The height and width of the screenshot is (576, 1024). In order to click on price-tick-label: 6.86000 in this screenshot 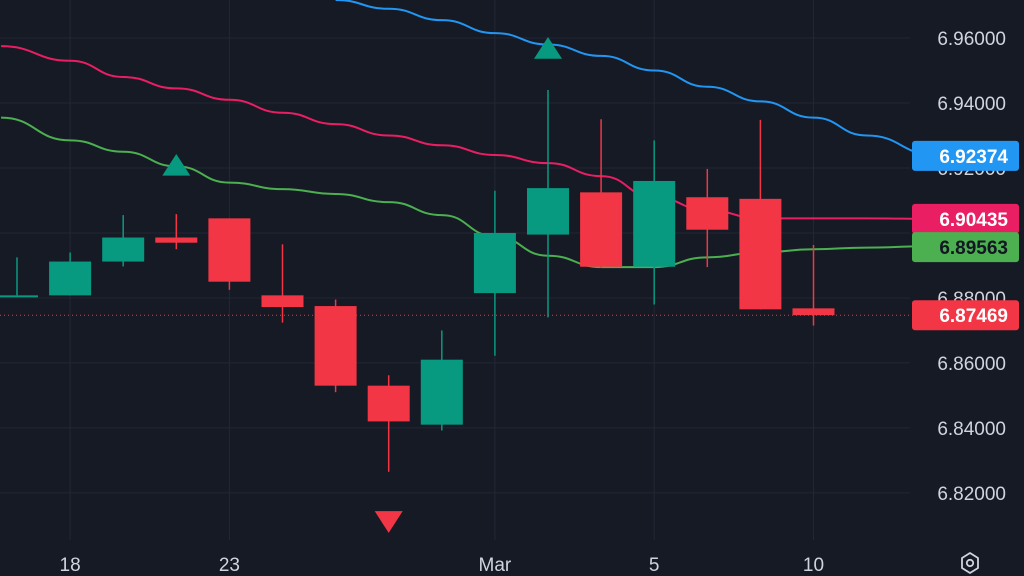, I will do `click(971, 364)`.